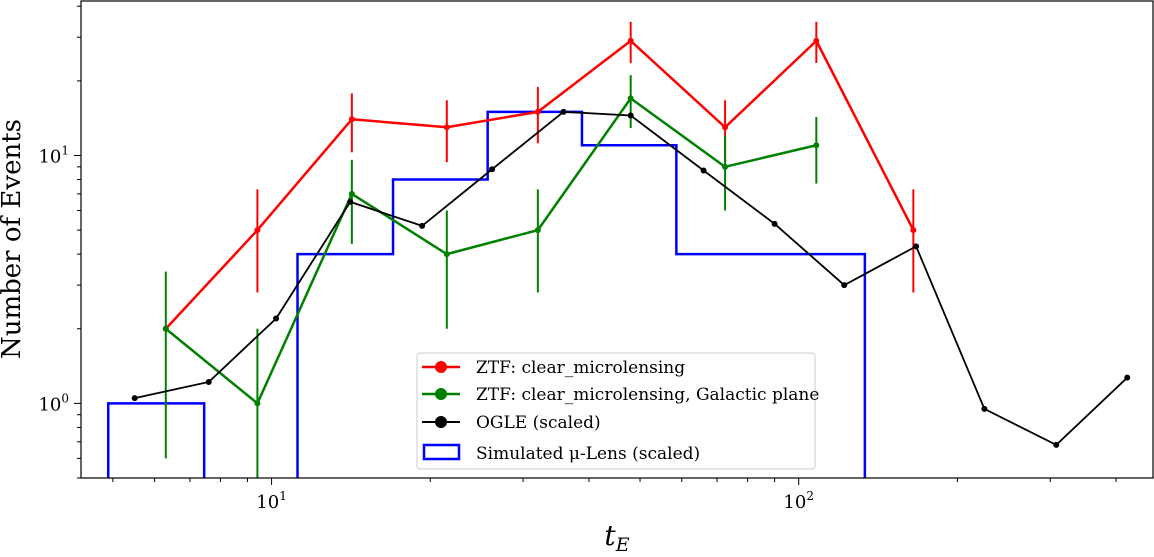  What do you see at coordinates (798, 501) in the screenshot?
I see `x-tick-label: 10²` at bounding box center [798, 501].